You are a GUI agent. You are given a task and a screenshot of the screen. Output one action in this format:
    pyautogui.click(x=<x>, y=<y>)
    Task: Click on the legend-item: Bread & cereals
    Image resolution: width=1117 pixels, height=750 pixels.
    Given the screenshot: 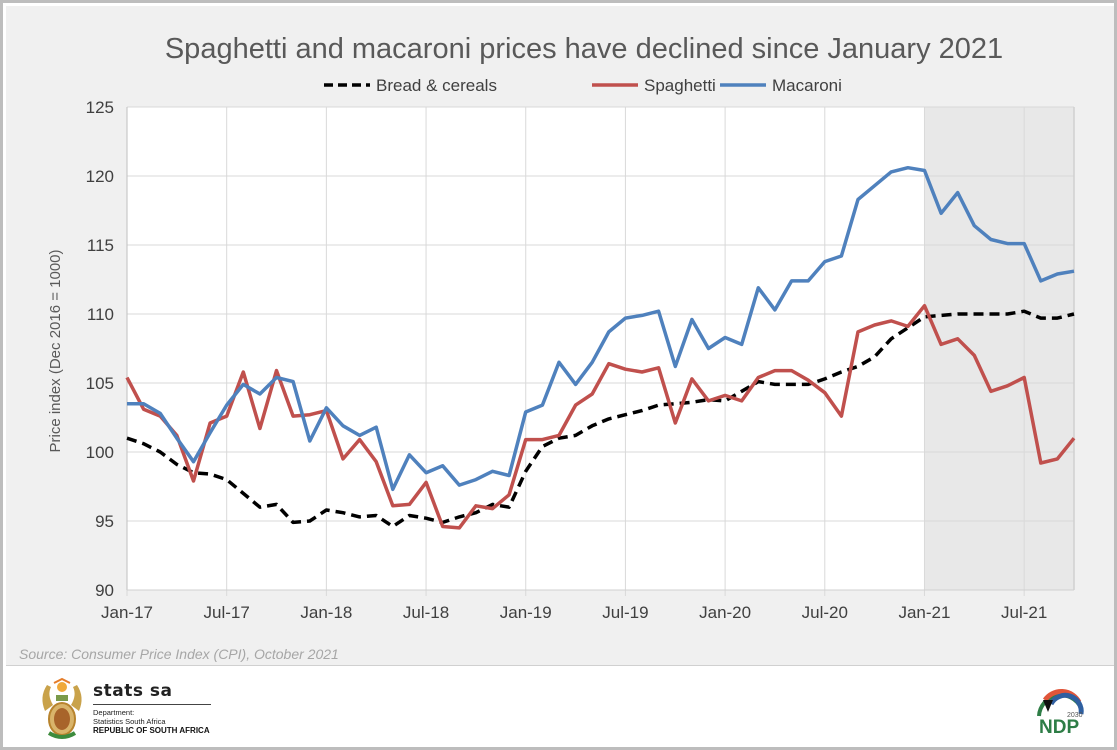 What is the action you would take?
    pyautogui.click(x=410, y=85)
    